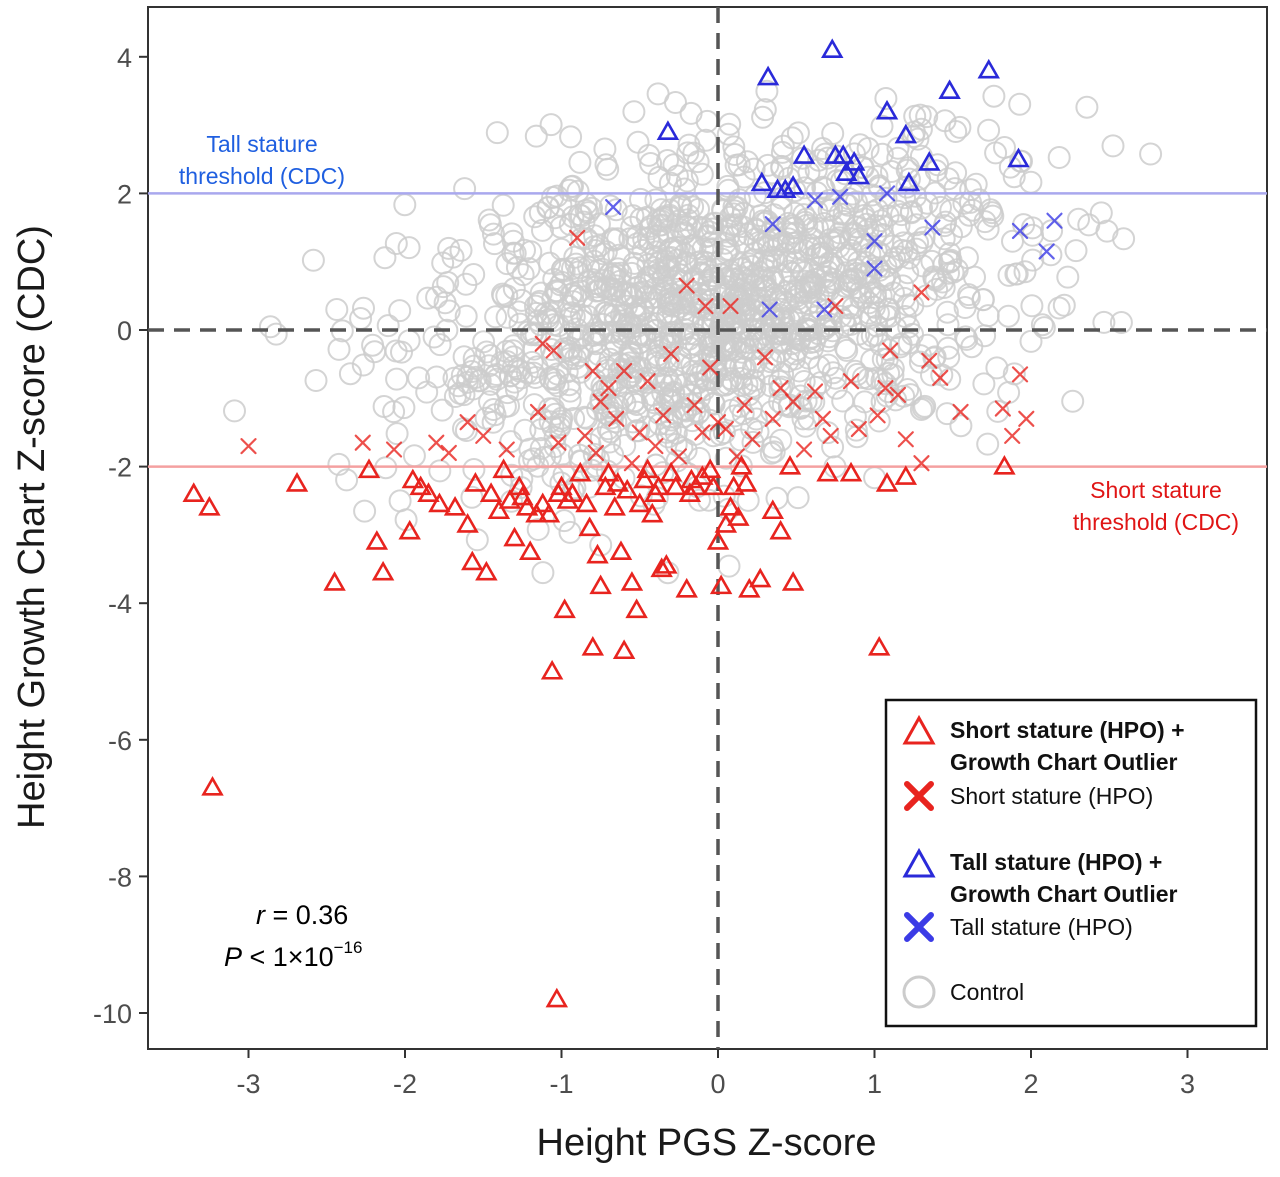  What do you see at coordinates (1187, 1084) in the screenshot?
I see `x-tick-label: 3` at bounding box center [1187, 1084].